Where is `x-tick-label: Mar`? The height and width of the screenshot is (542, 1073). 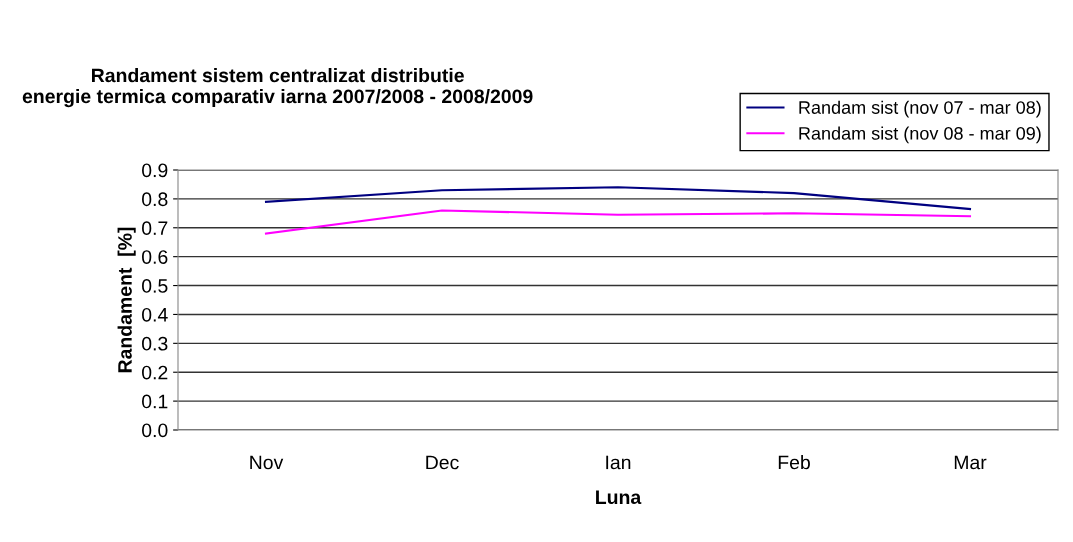
x-tick-label: Mar is located at coordinates (970, 462).